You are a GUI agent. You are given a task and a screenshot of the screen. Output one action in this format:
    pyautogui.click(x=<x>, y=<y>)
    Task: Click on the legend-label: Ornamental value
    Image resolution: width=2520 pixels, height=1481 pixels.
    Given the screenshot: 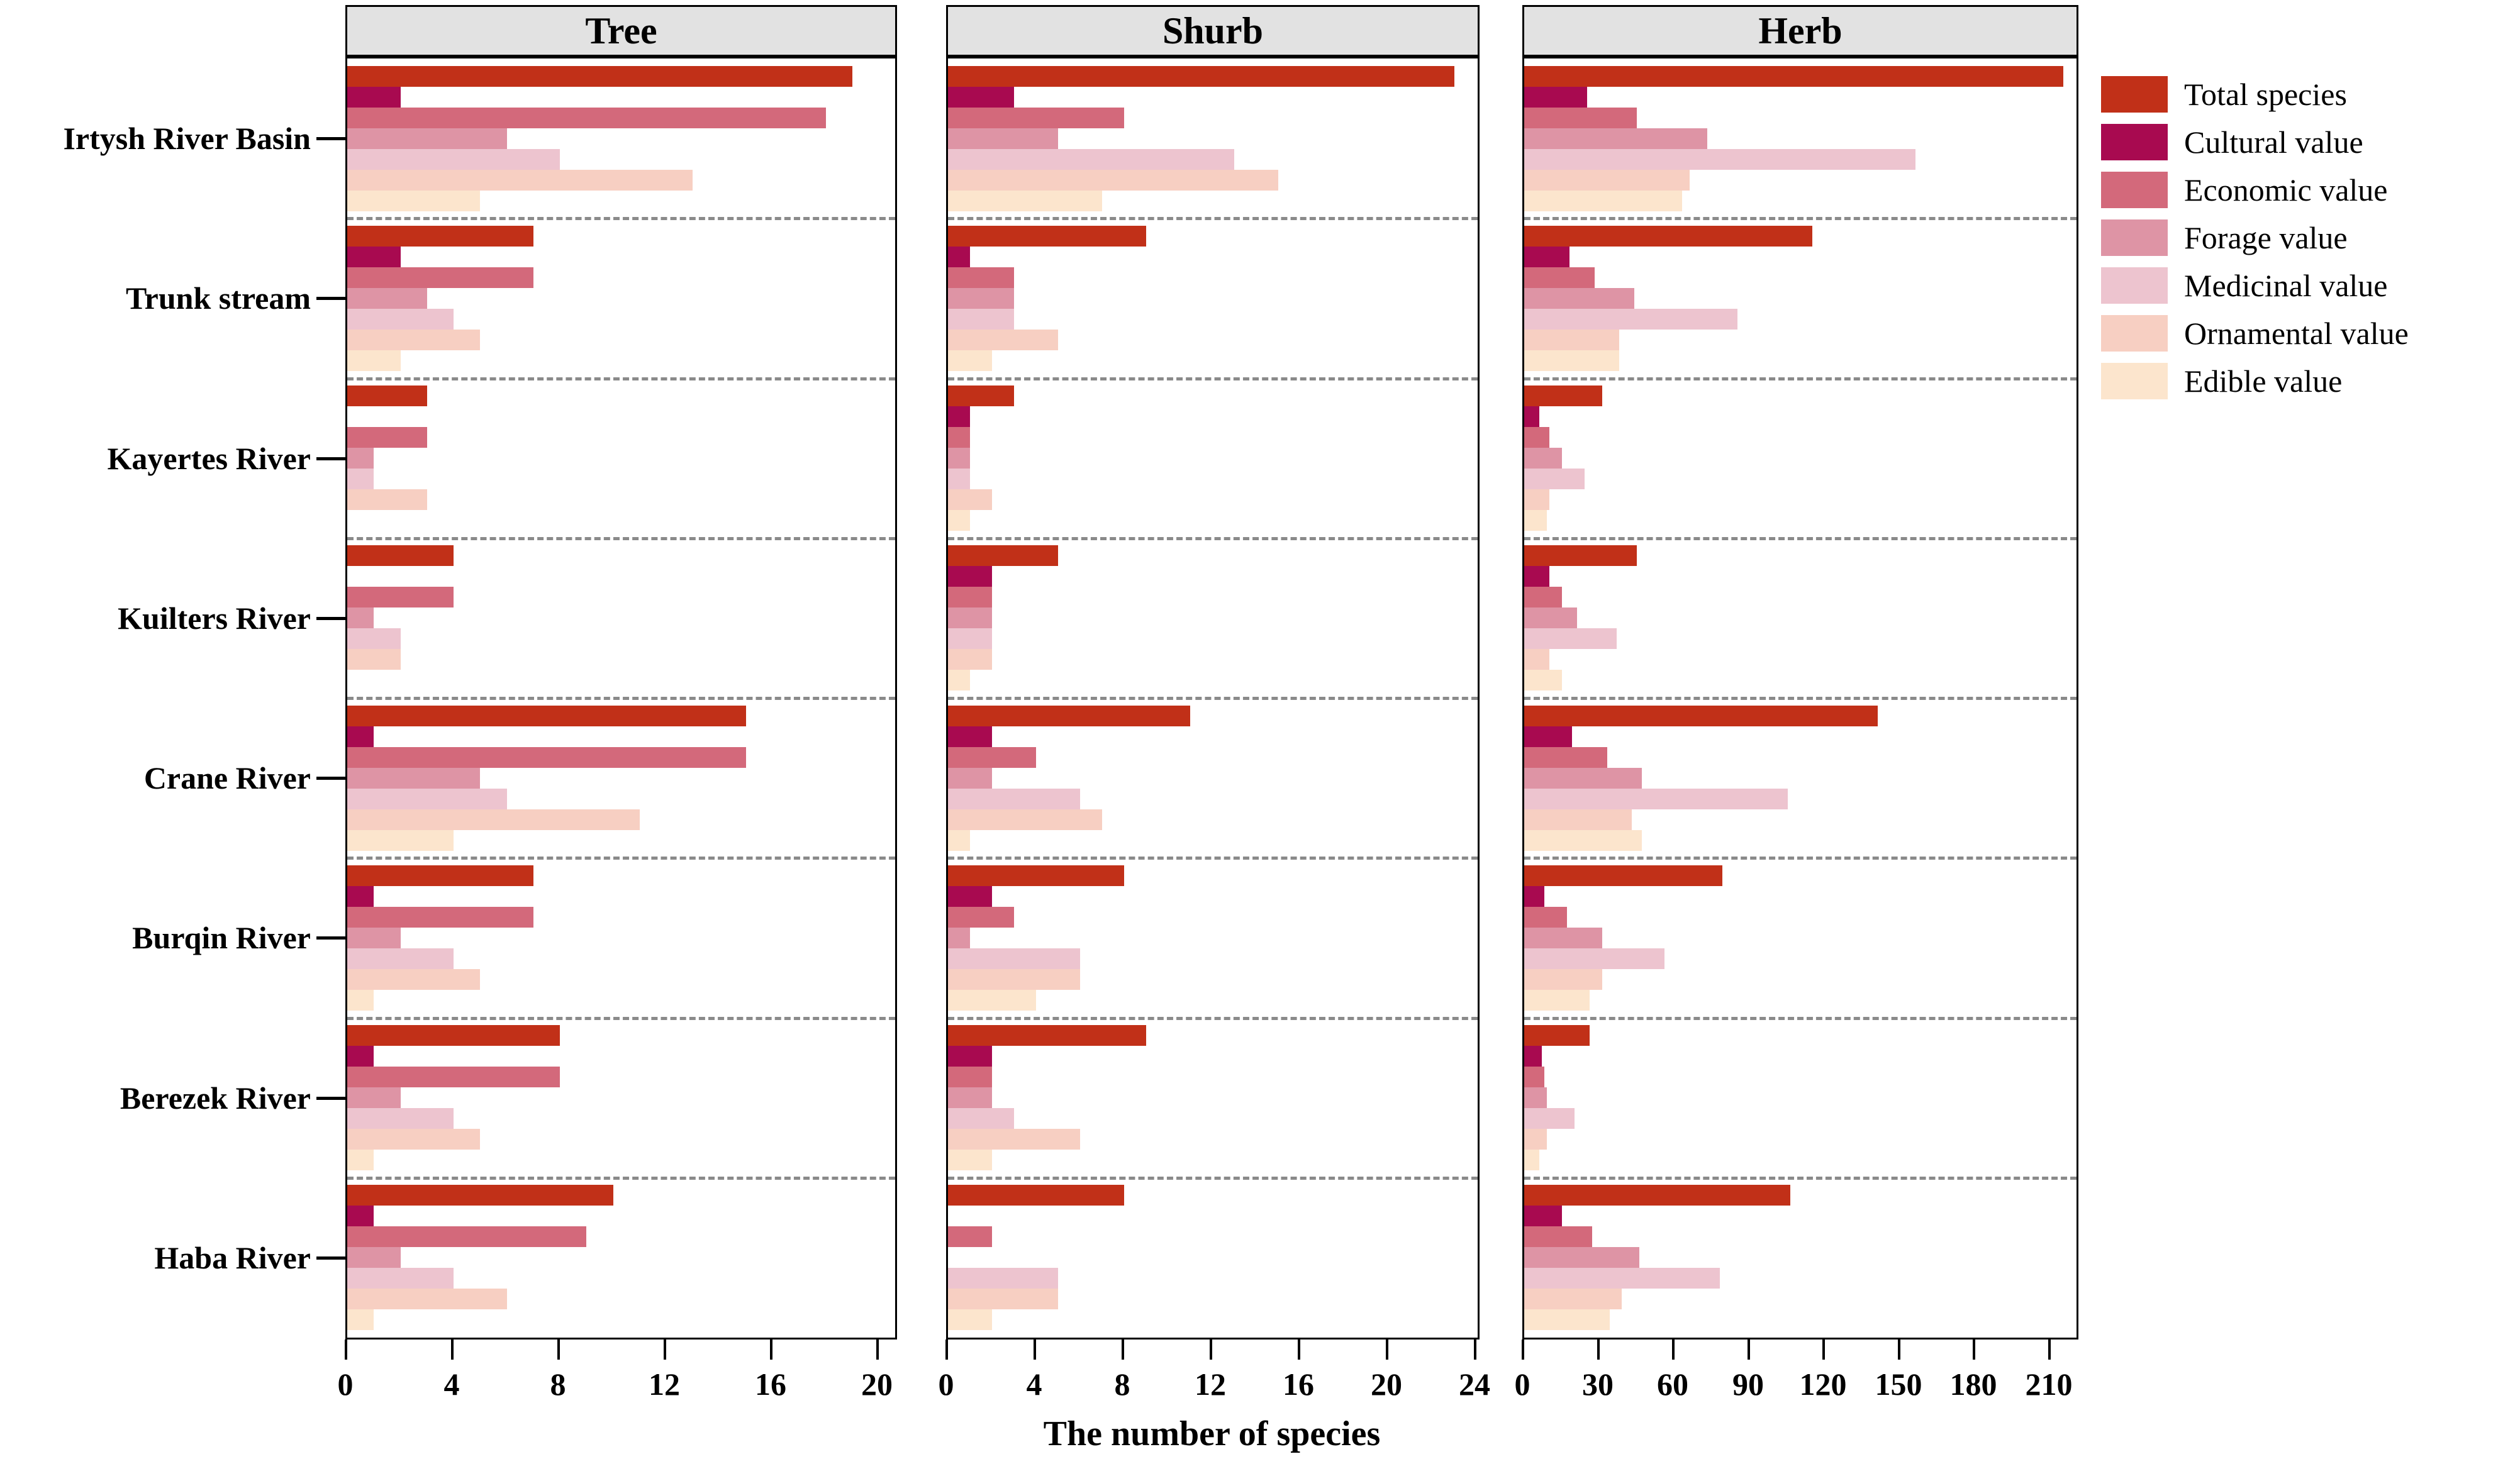 What is the action you would take?
    pyautogui.click(x=2296, y=333)
    